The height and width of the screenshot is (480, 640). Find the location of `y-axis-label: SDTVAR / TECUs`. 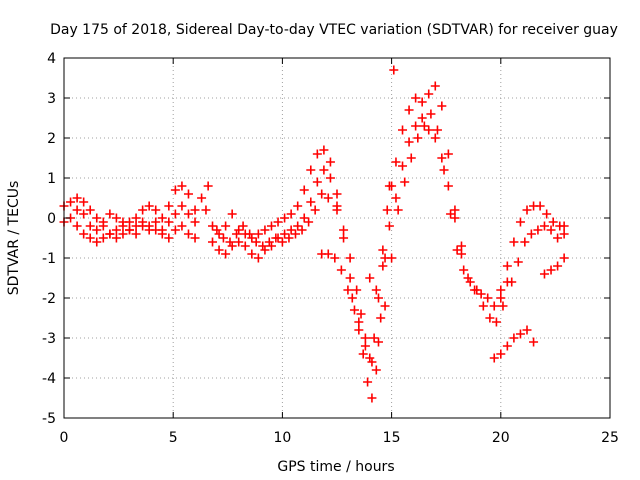

y-axis-label: SDTVAR / TECUs is located at coordinates (14, 238).